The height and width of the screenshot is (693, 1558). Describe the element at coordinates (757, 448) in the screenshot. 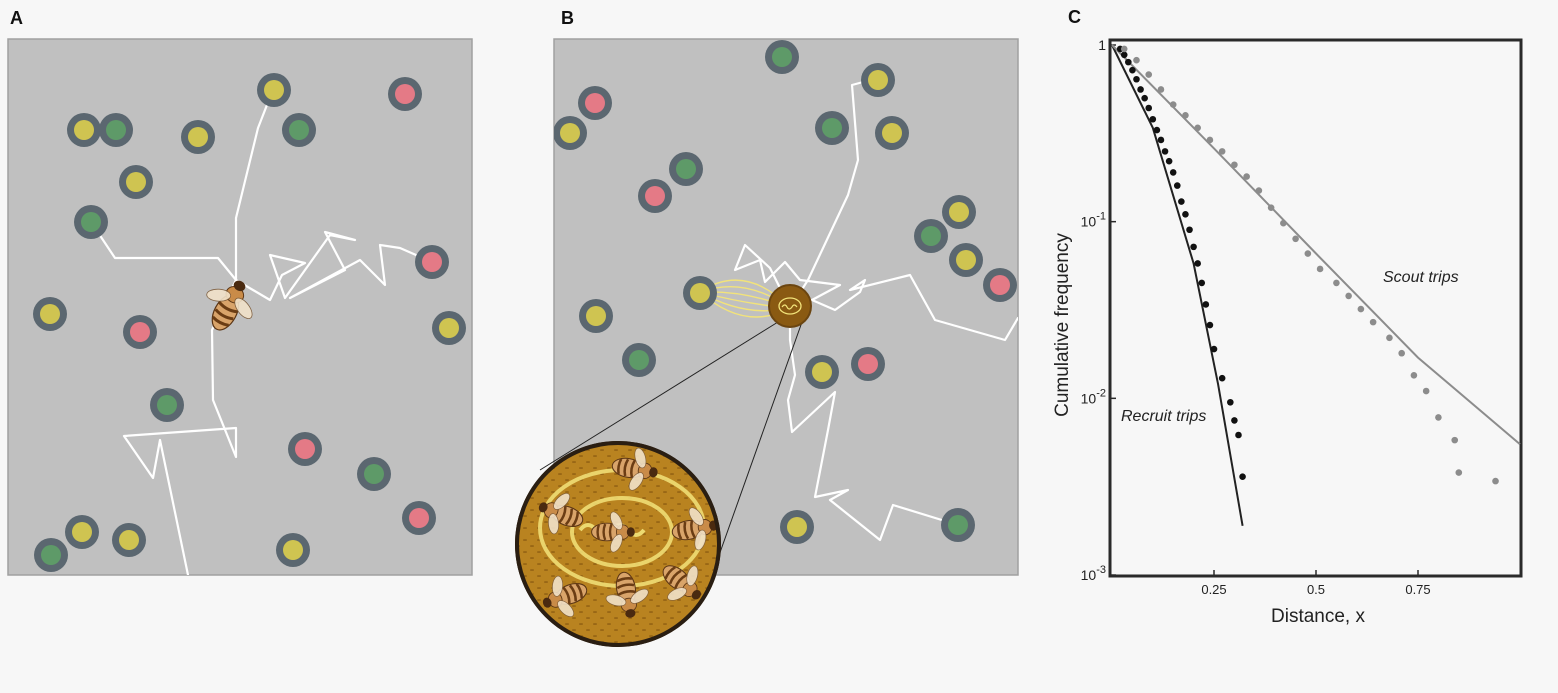

I see `zoom-line-right` at that location.